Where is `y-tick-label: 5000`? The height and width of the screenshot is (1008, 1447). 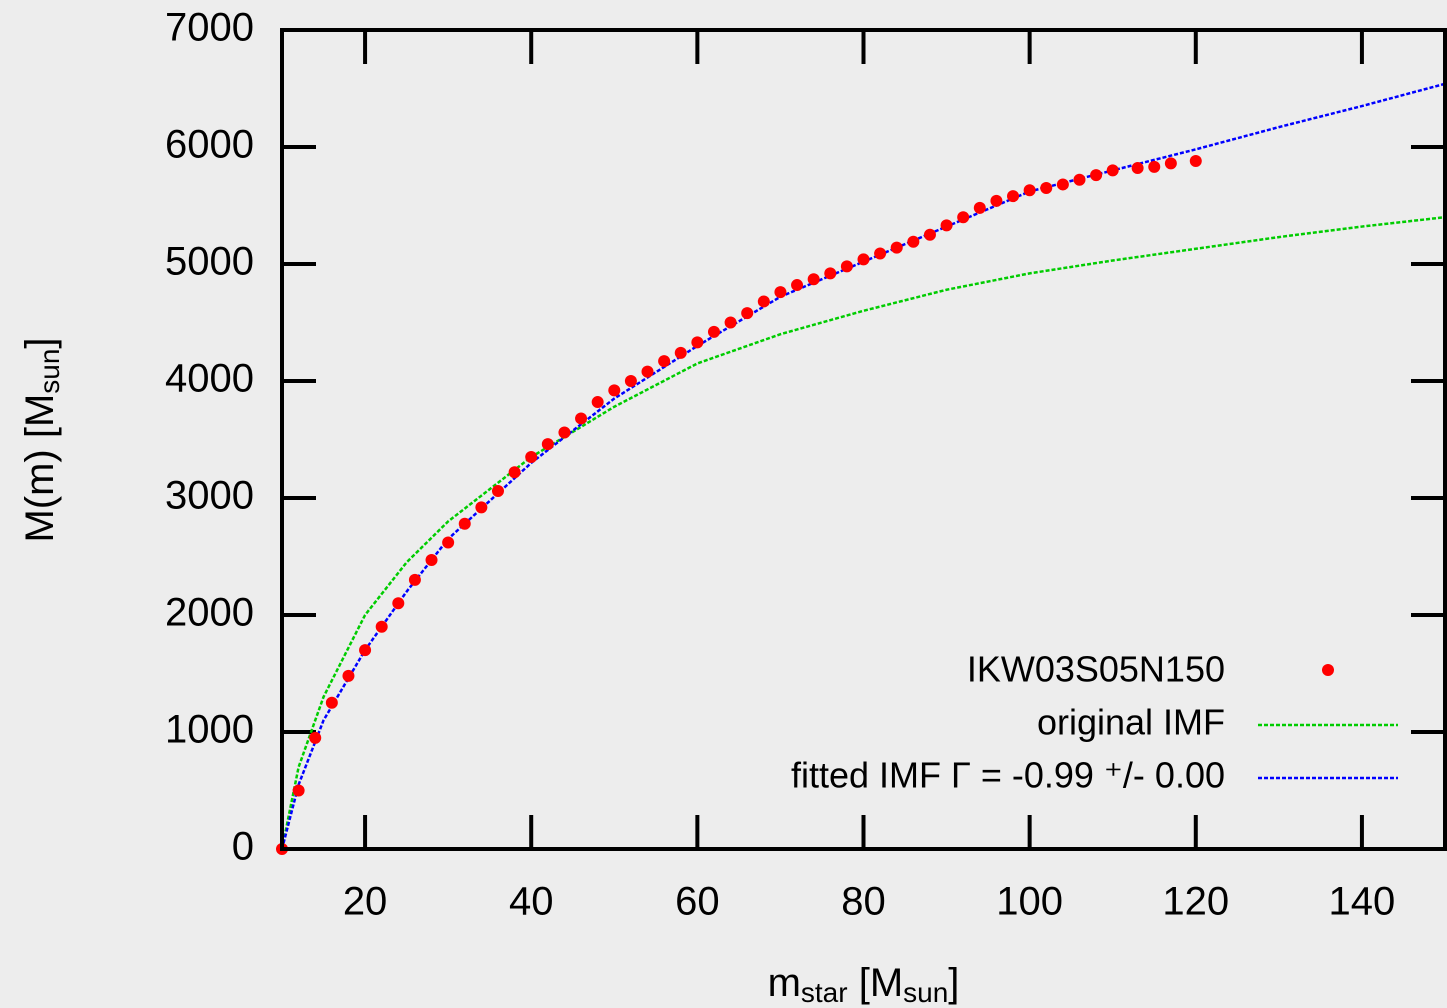 y-tick-label: 5000 is located at coordinates (209, 262).